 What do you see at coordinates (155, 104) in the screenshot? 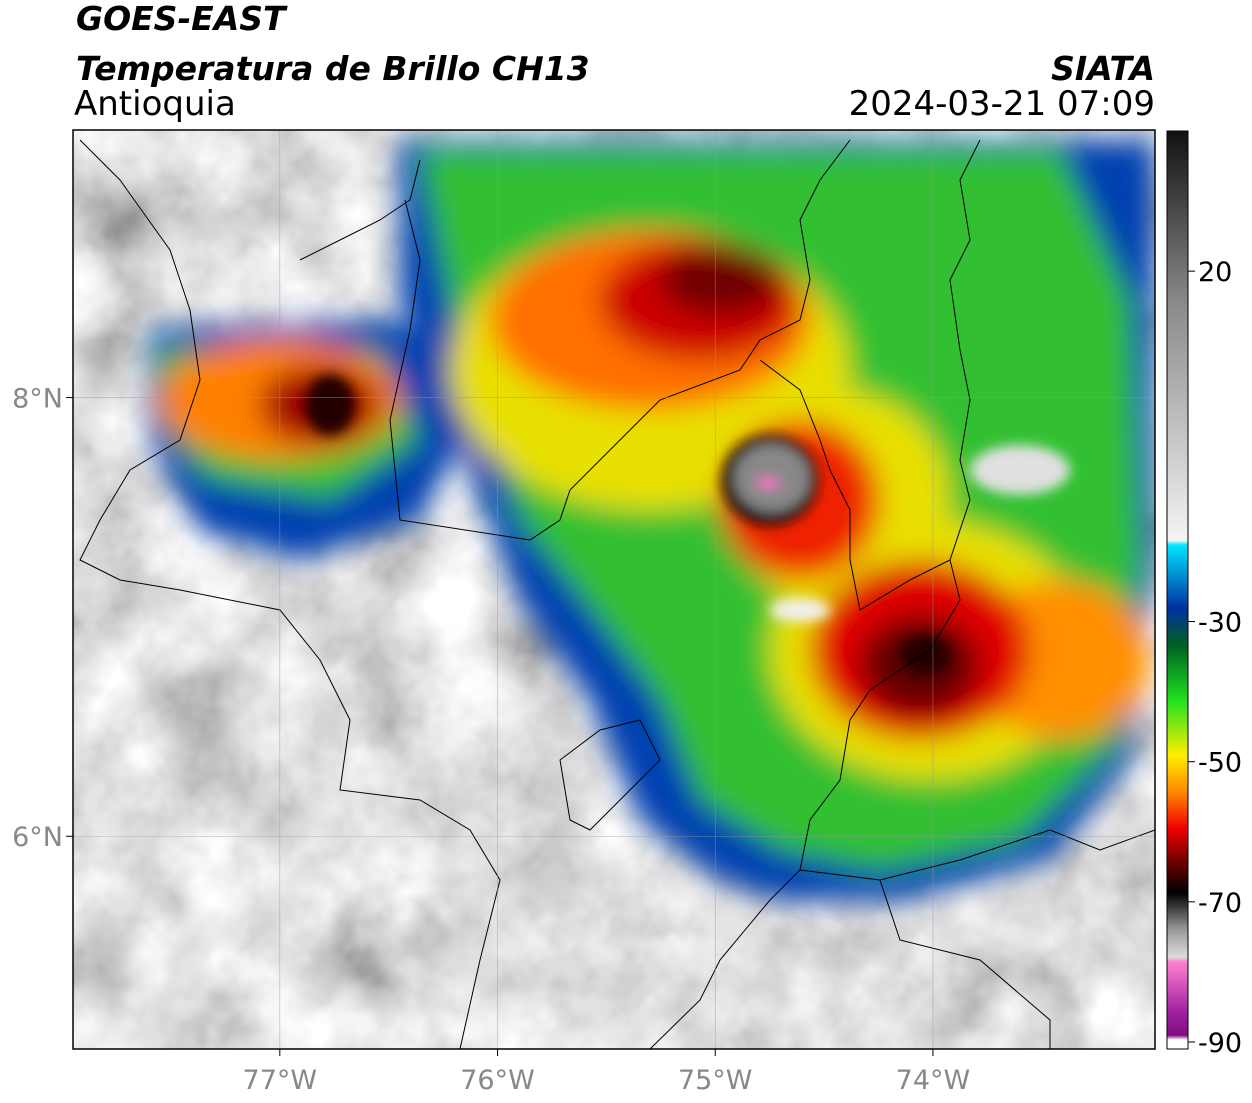
I see `region: Antioquia` at bounding box center [155, 104].